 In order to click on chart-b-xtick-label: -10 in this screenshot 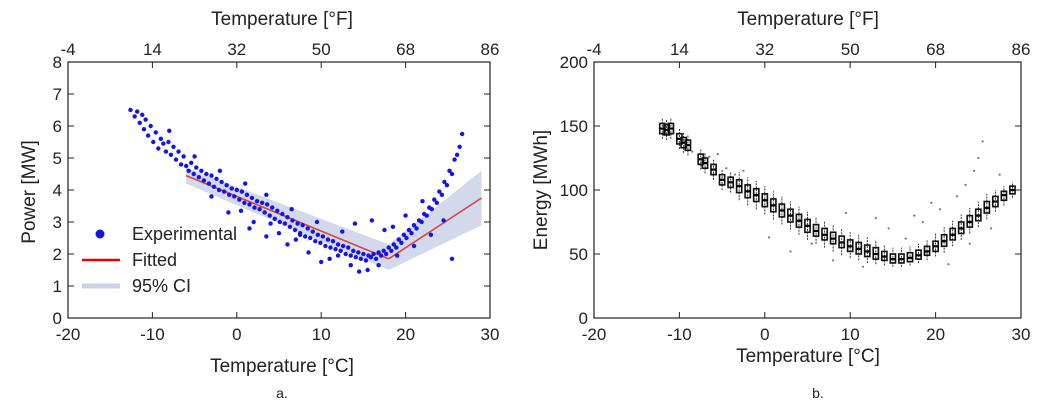, I will do `click(679, 334)`.